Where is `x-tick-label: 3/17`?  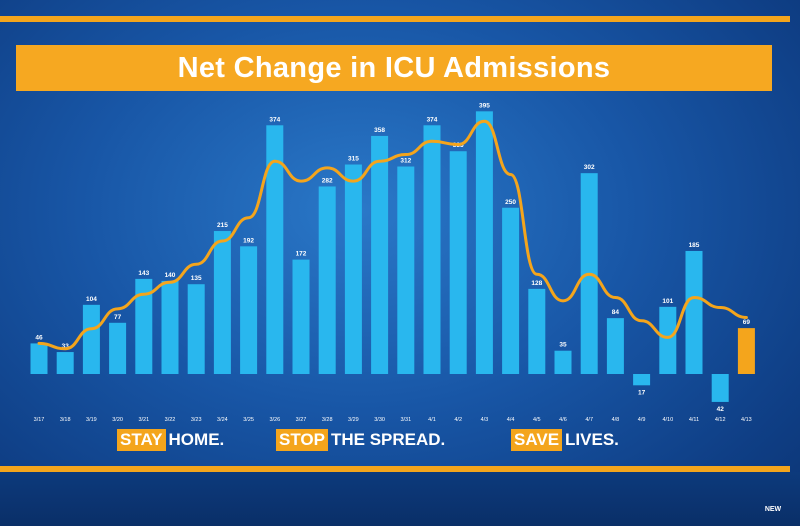
x-tick-label: 3/17 is located at coordinates (39, 420).